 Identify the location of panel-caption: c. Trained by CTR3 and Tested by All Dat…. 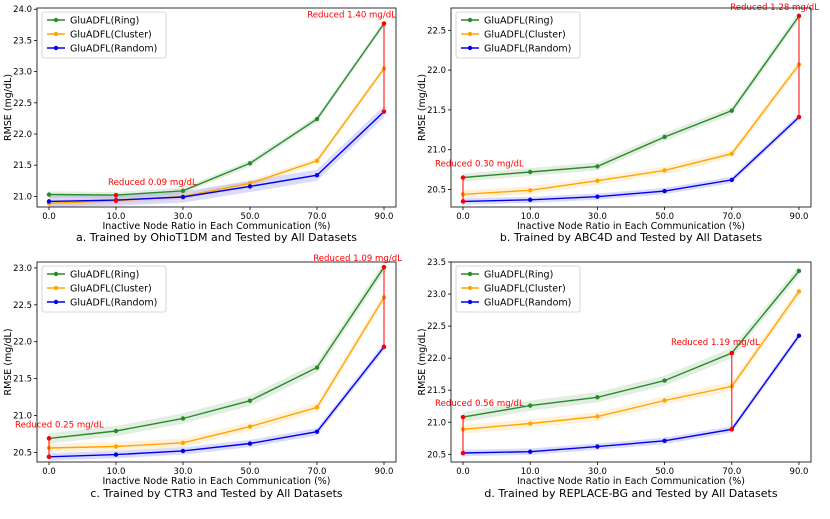
(216, 493).